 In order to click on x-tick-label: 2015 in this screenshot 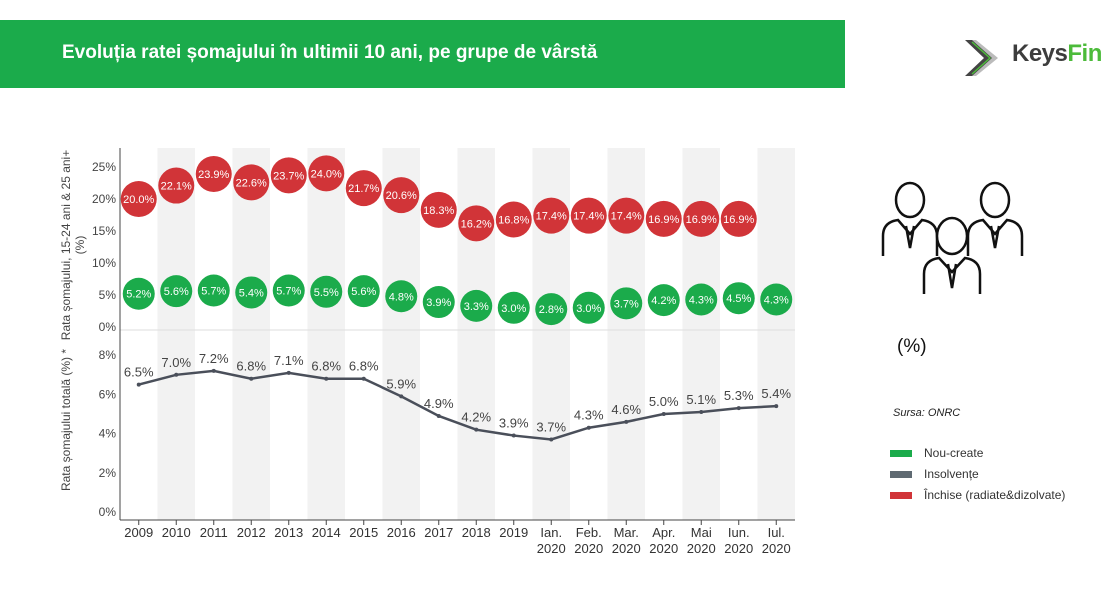, I will do `click(363, 532)`.